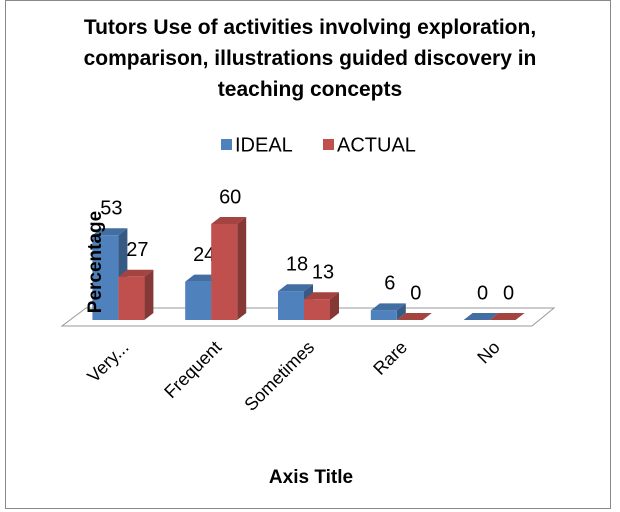 This screenshot has height=512, width=620. What do you see at coordinates (311, 477) in the screenshot?
I see `x-axis-label: Axis Title` at bounding box center [311, 477].